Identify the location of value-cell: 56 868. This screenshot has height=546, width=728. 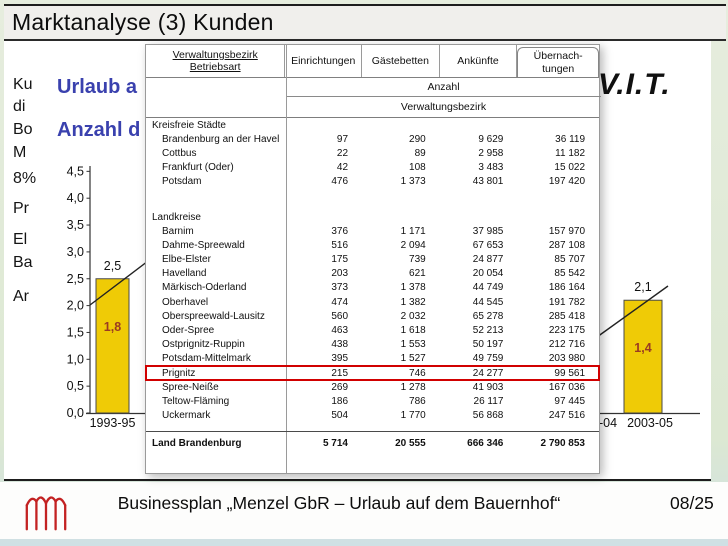
(488, 416).